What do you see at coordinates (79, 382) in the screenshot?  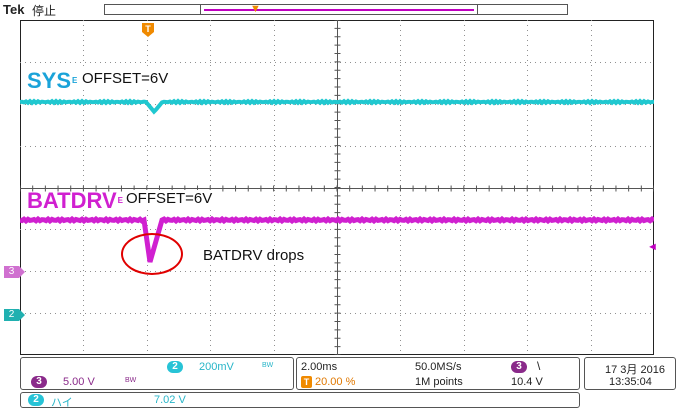 I see `ch3-scale: 5.00 V` at bounding box center [79, 382].